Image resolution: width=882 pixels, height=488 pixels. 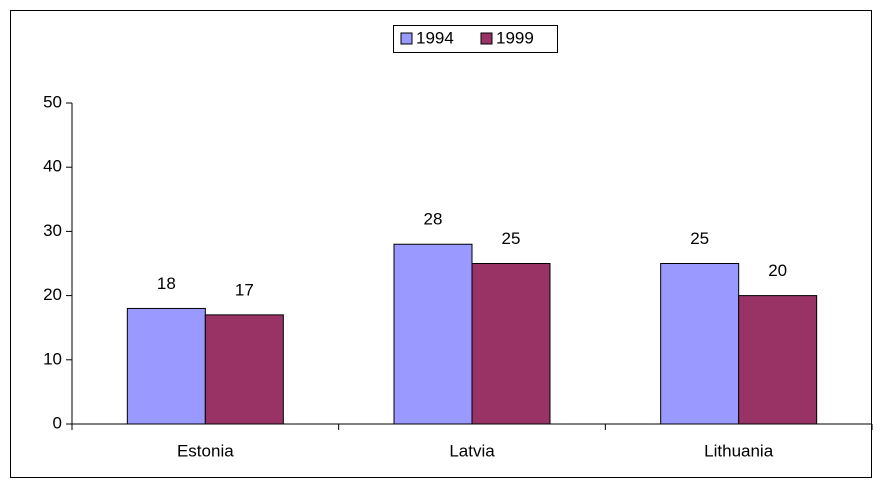 What do you see at coordinates (52, 294) in the screenshot?
I see `y-tick-label: 20` at bounding box center [52, 294].